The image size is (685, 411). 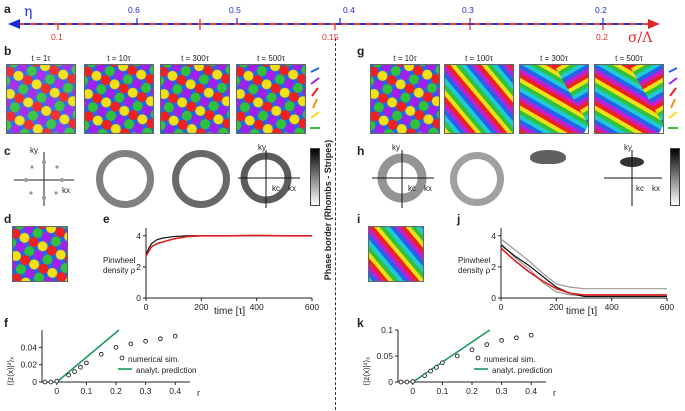 I want to click on sigma-tick-label: 0.15, so click(x=330, y=37).